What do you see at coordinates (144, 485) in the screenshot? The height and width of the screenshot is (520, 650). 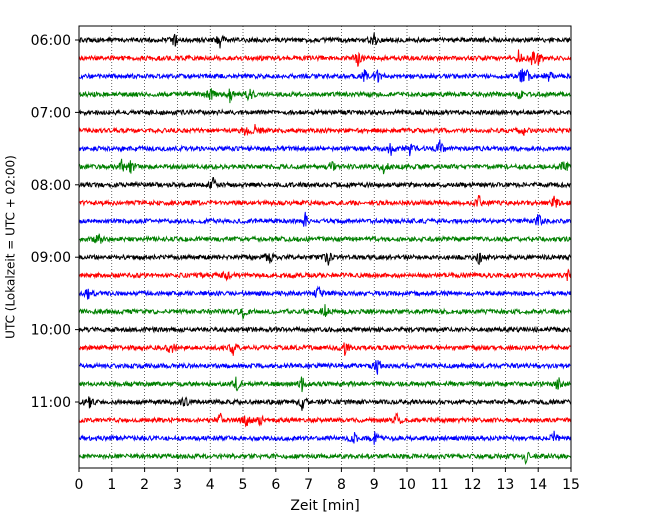 I see `x-tick-label: 2` at bounding box center [144, 485].